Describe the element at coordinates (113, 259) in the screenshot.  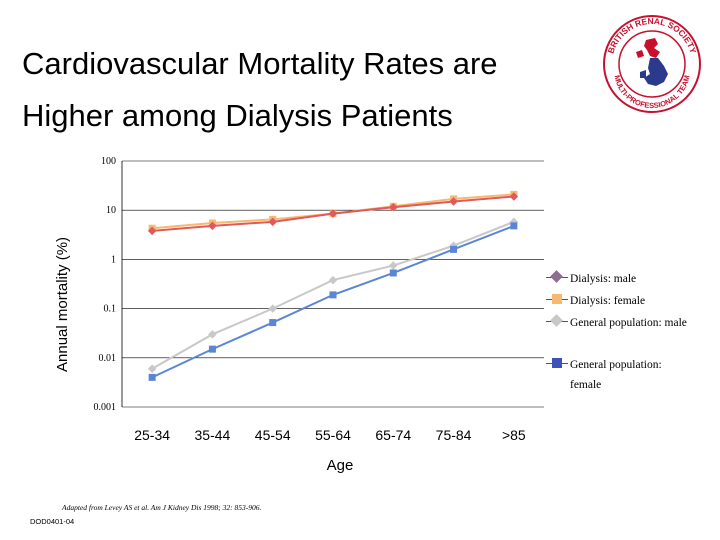
I see `y-tick-label: 1` at that location.